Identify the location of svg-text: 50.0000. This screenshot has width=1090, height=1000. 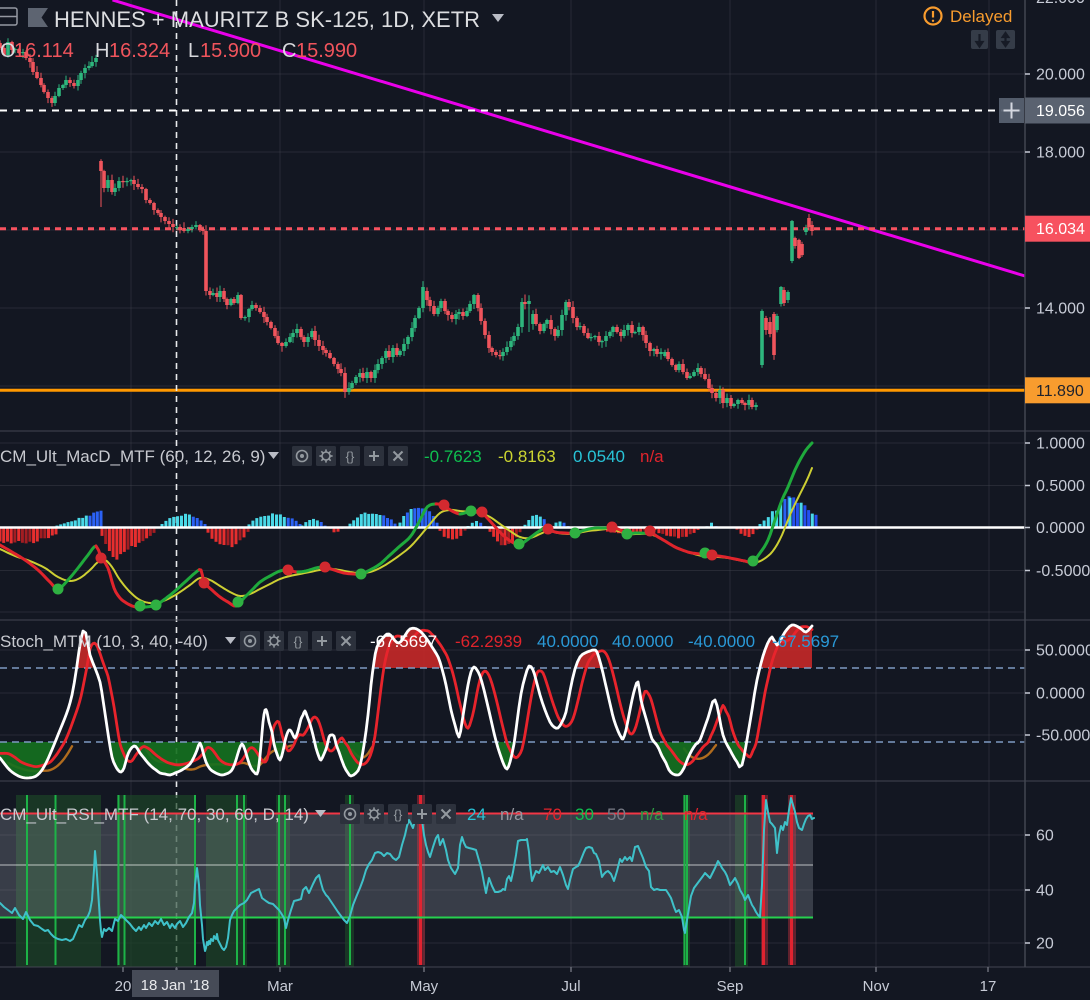
(1063, 651).